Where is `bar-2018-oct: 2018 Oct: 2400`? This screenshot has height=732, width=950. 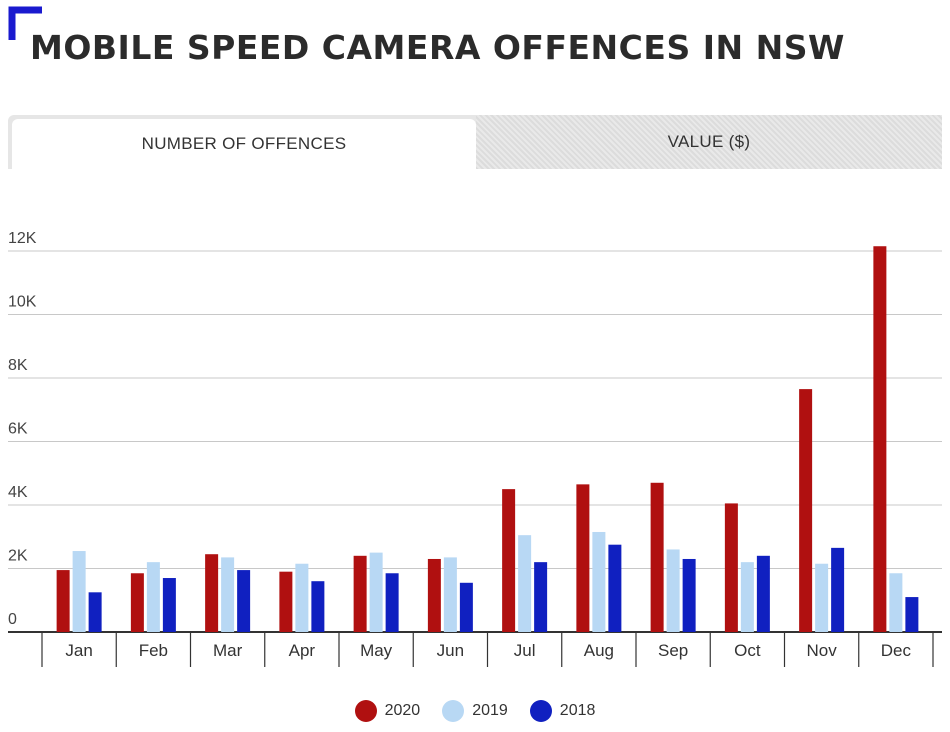
bar-2018-oct: 2018 Oct: 2400 is located at coordinates (763, 593).